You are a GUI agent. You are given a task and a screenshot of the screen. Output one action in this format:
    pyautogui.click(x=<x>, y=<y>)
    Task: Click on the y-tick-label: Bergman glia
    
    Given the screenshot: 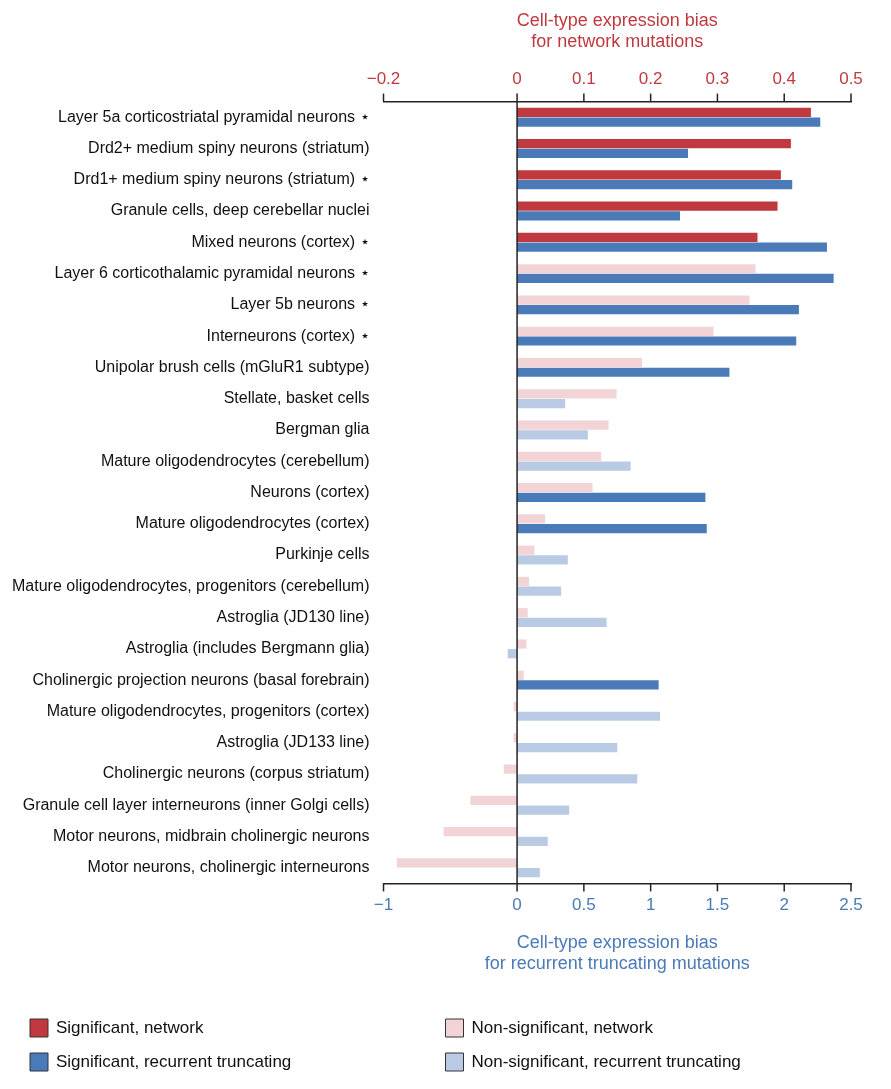 What is the action you would take?
    pyautogui.click(x=322, y=429)
    